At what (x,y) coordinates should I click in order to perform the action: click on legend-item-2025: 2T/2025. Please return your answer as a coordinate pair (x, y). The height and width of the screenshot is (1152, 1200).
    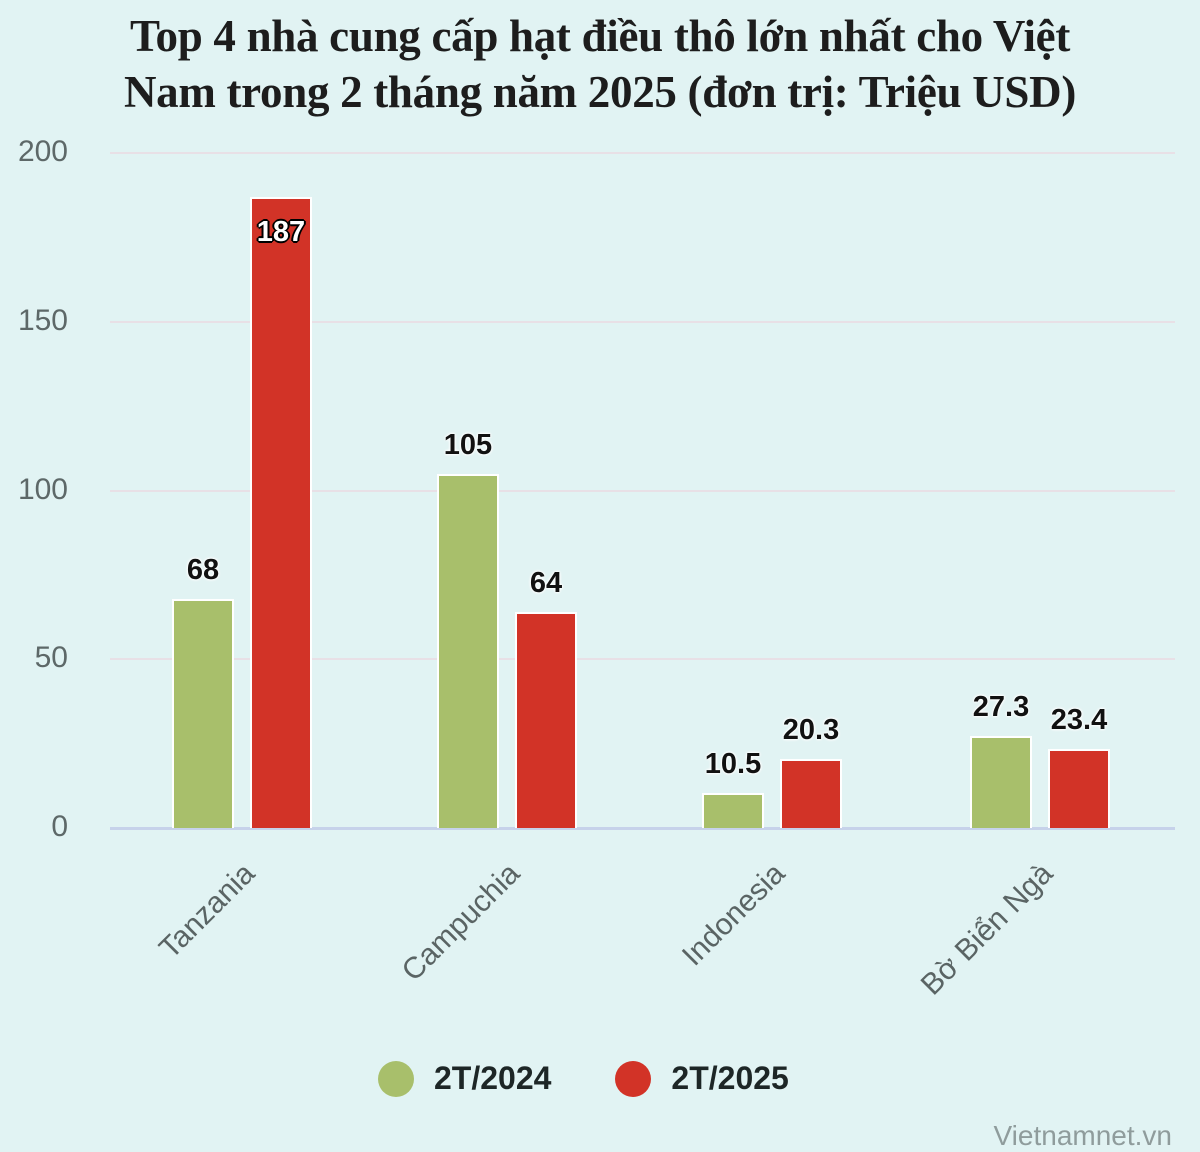
    Looking at the image, I should click on (702, 1078).